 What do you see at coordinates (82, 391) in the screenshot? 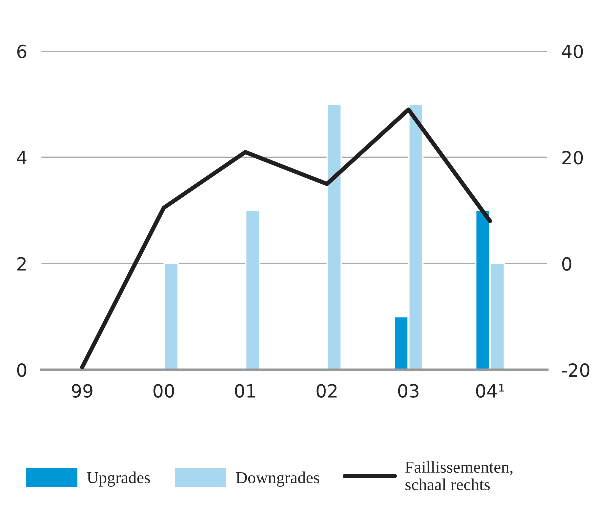
I see `x-tick-label: 99` at bounding box center [82, 391].